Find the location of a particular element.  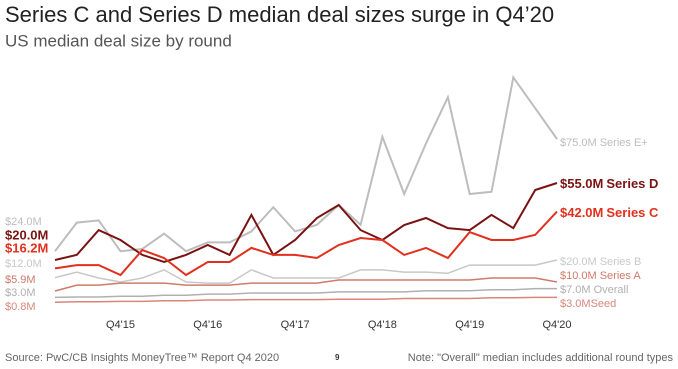

start-label: $12.0M is located at coordinates (23, 264).